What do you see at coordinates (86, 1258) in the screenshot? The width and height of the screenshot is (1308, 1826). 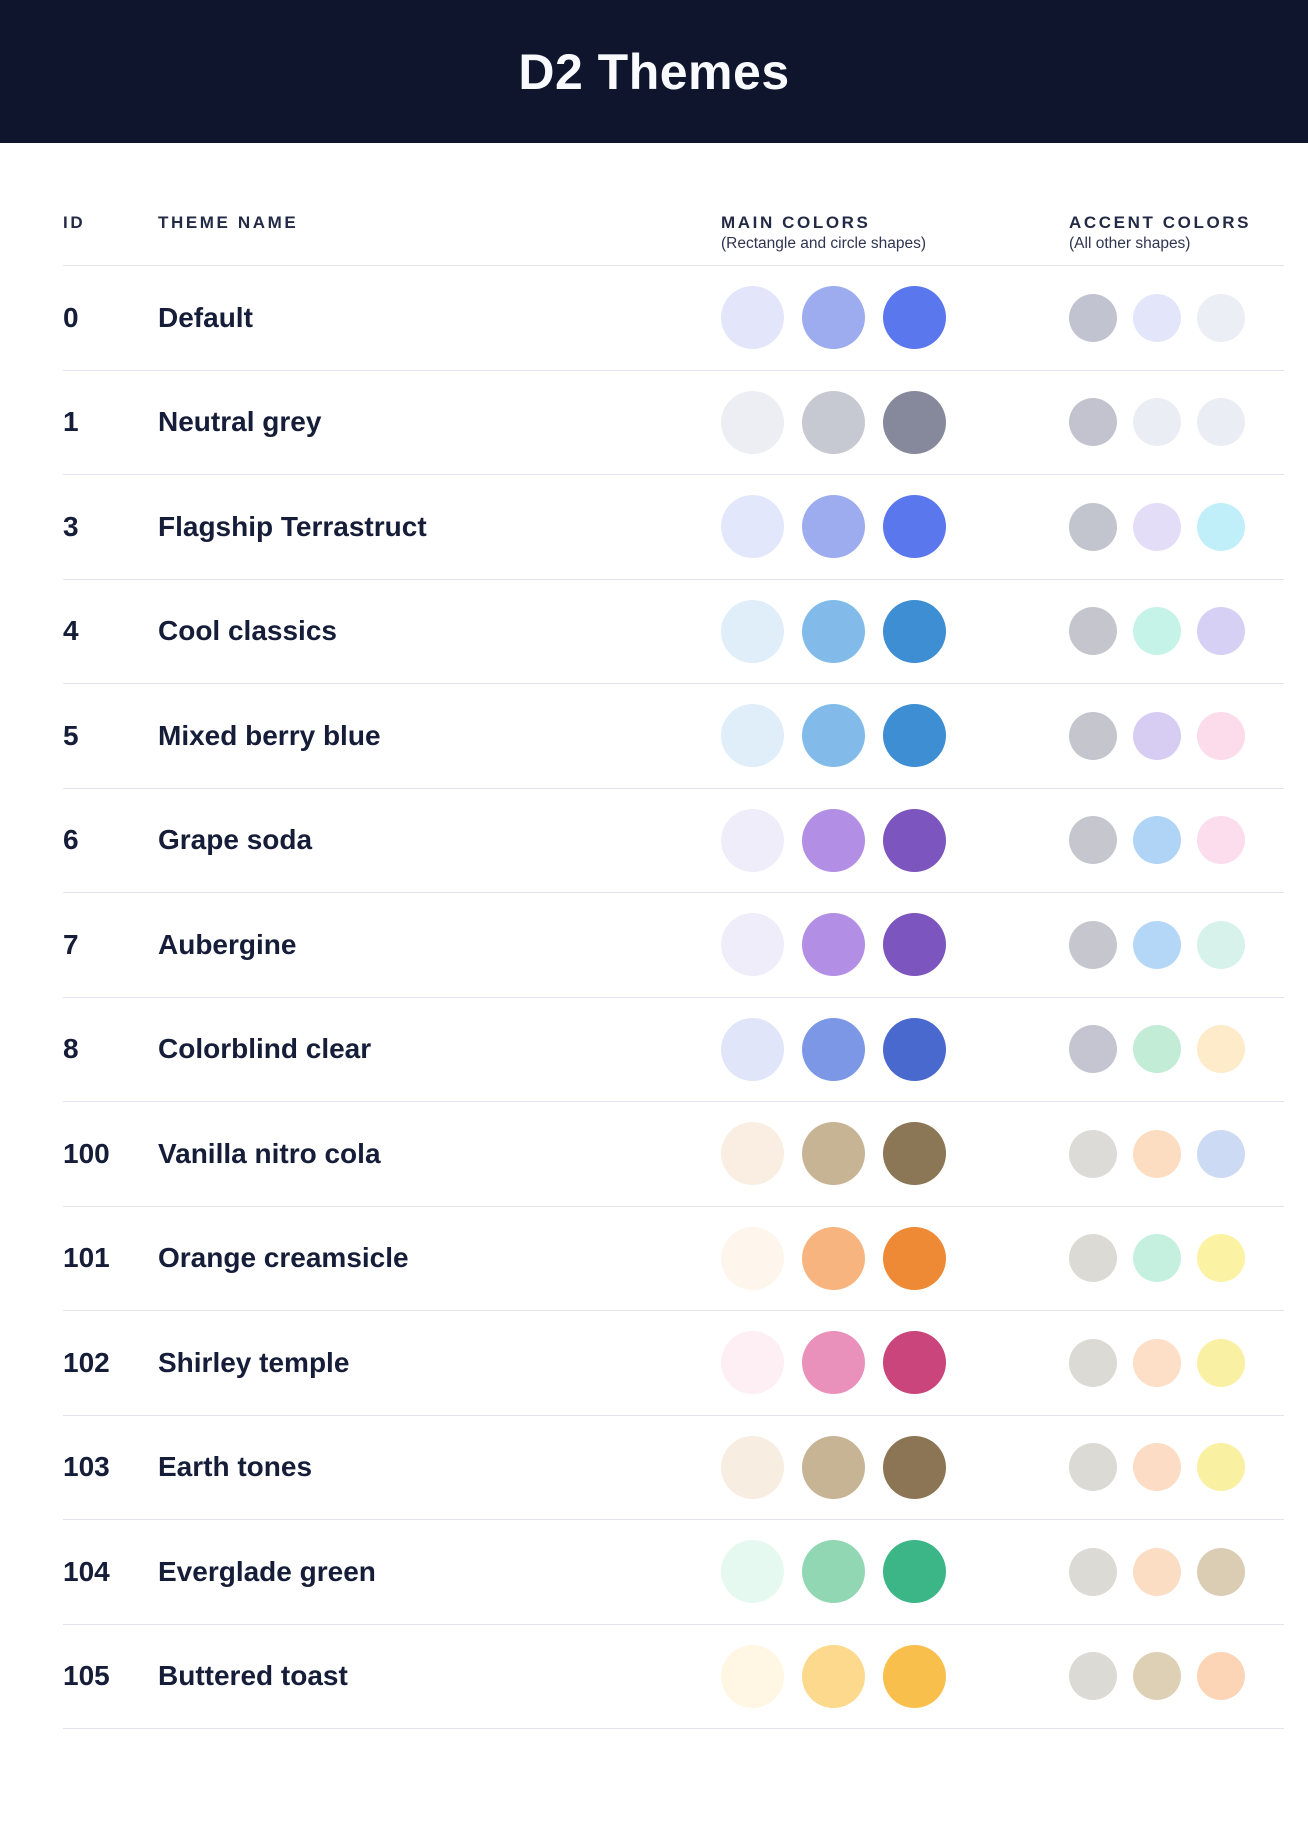 I see `theme-id: 101` at bounding box center [86, 1258].